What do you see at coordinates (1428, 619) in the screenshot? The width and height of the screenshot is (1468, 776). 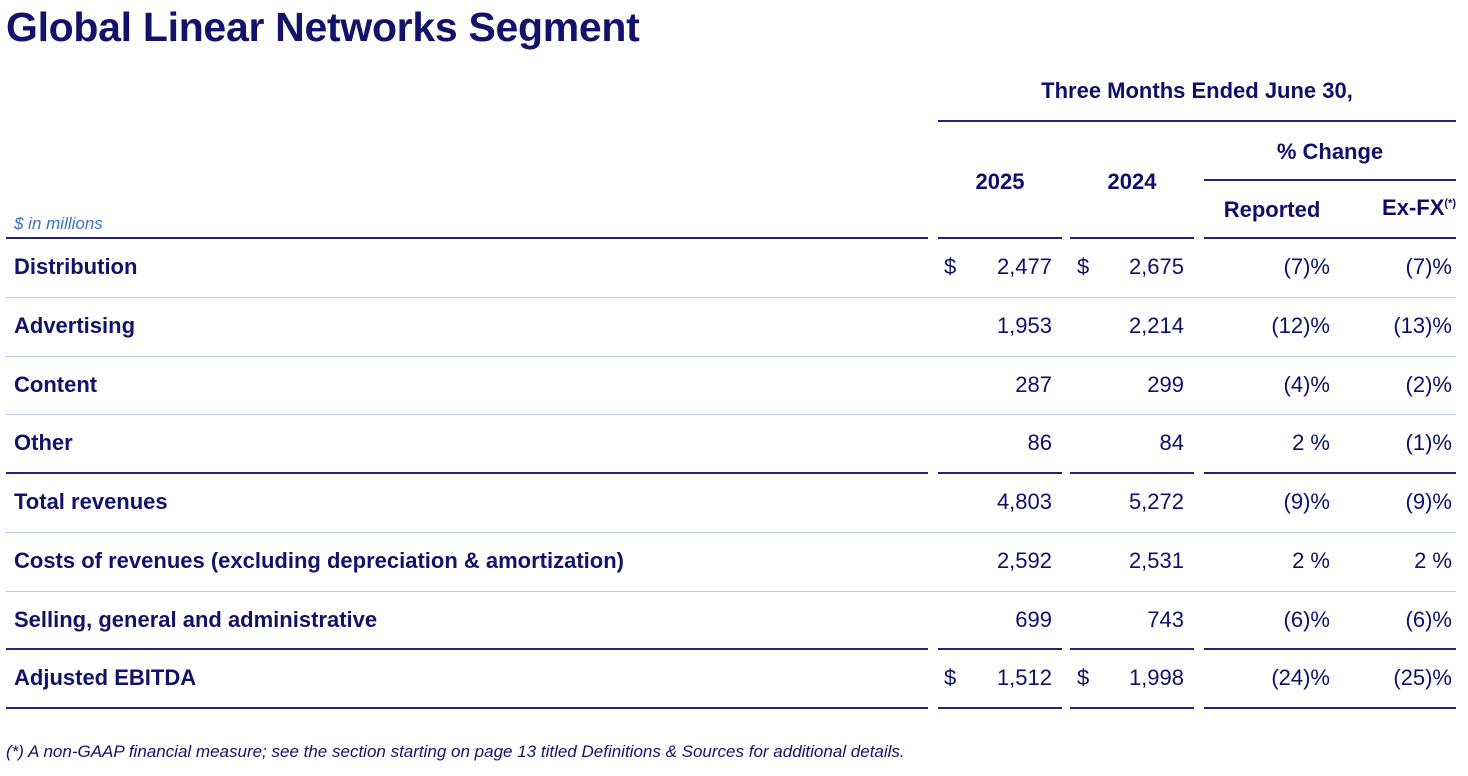 I see `value-exfx: (6)%` at bounding box center [1428, 619].